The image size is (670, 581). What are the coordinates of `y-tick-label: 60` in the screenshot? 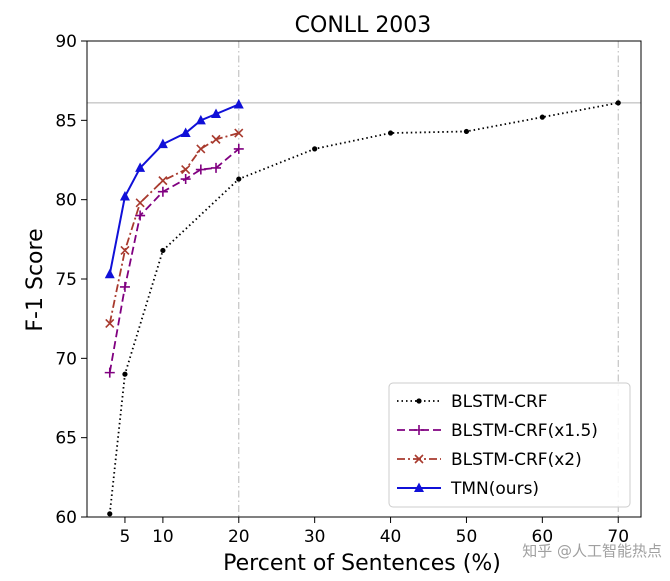 It's located at (66, 518).